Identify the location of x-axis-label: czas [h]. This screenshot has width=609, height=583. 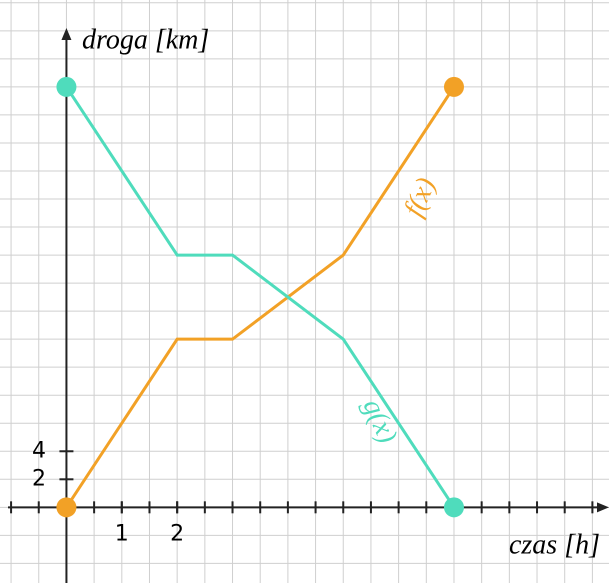
(554, 544).